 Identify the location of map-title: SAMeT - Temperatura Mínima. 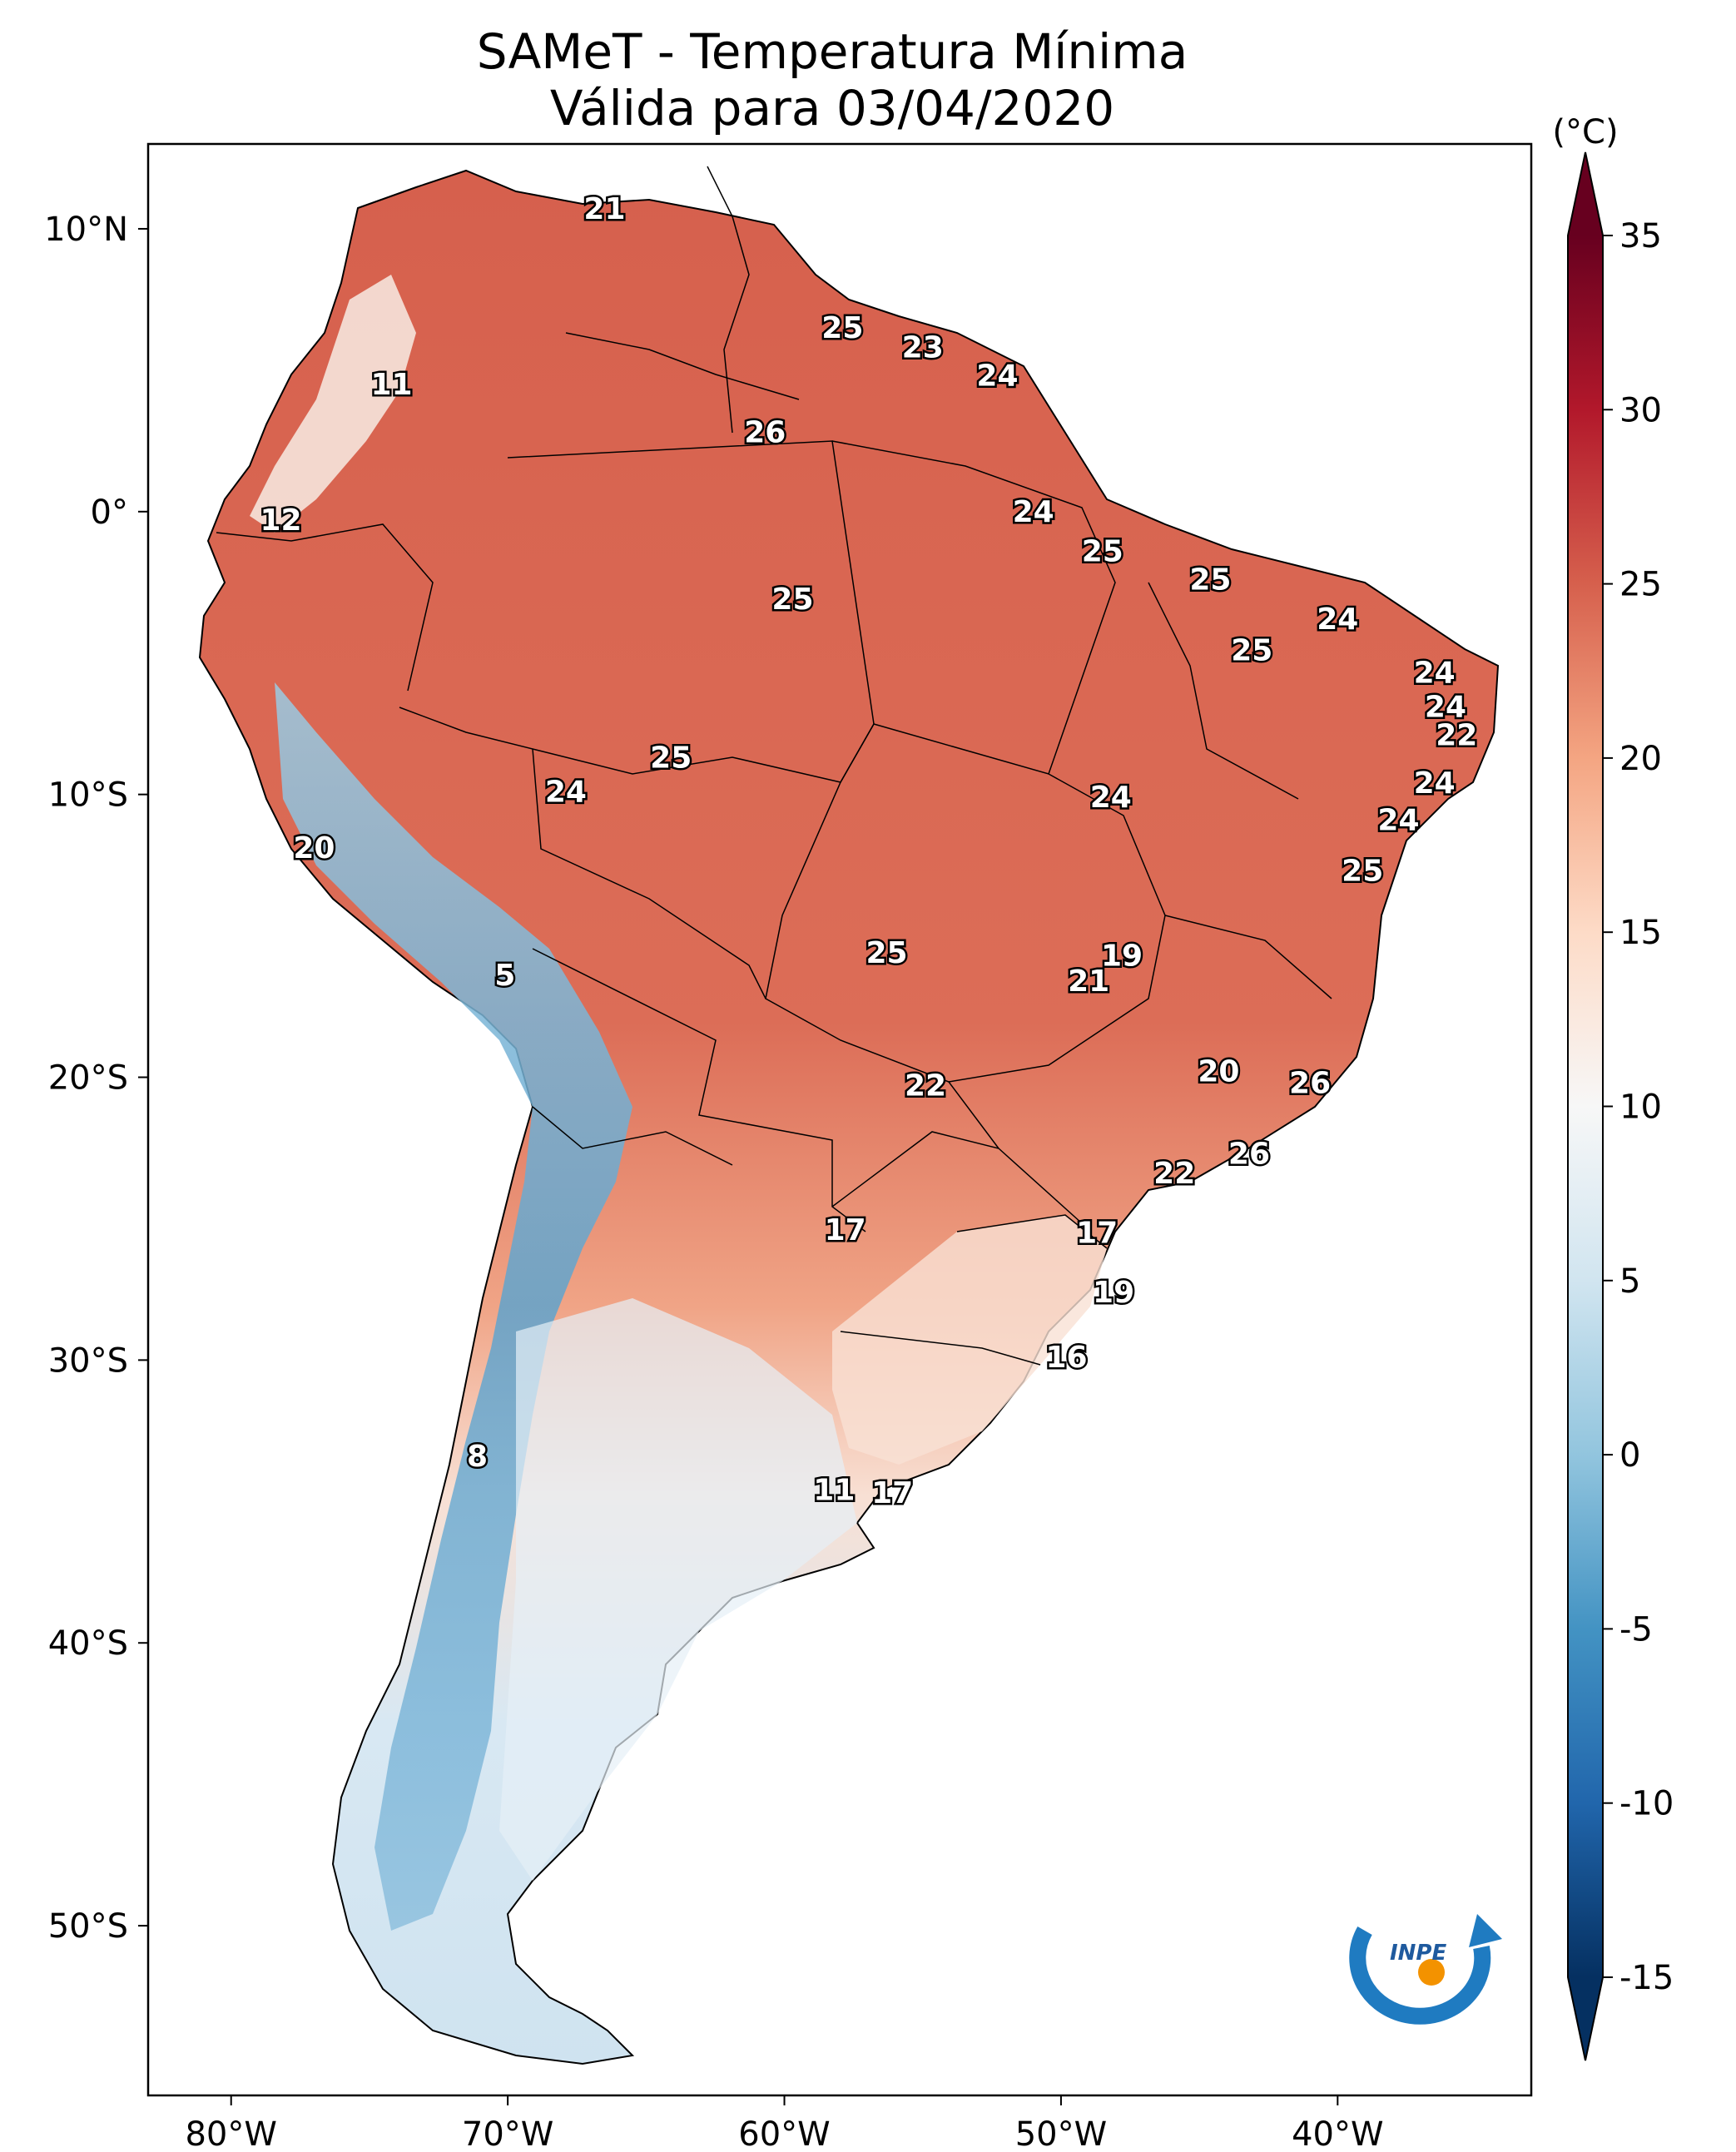
(832, 51).